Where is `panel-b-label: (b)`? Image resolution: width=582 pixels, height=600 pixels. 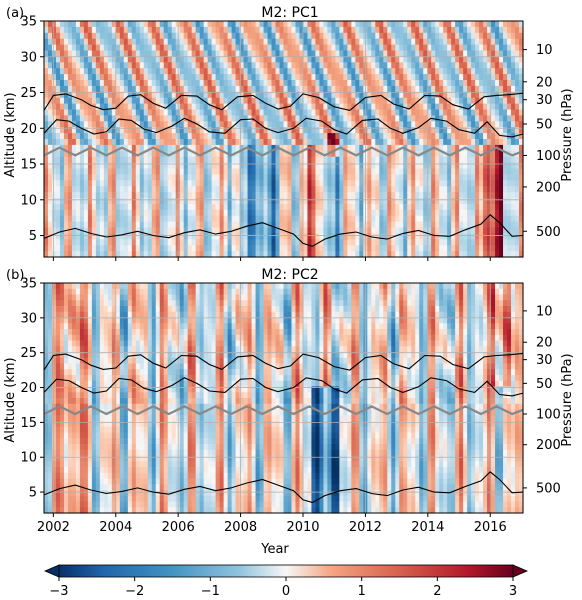 panel-b-label: (b) is located at coordinates (15, 275).